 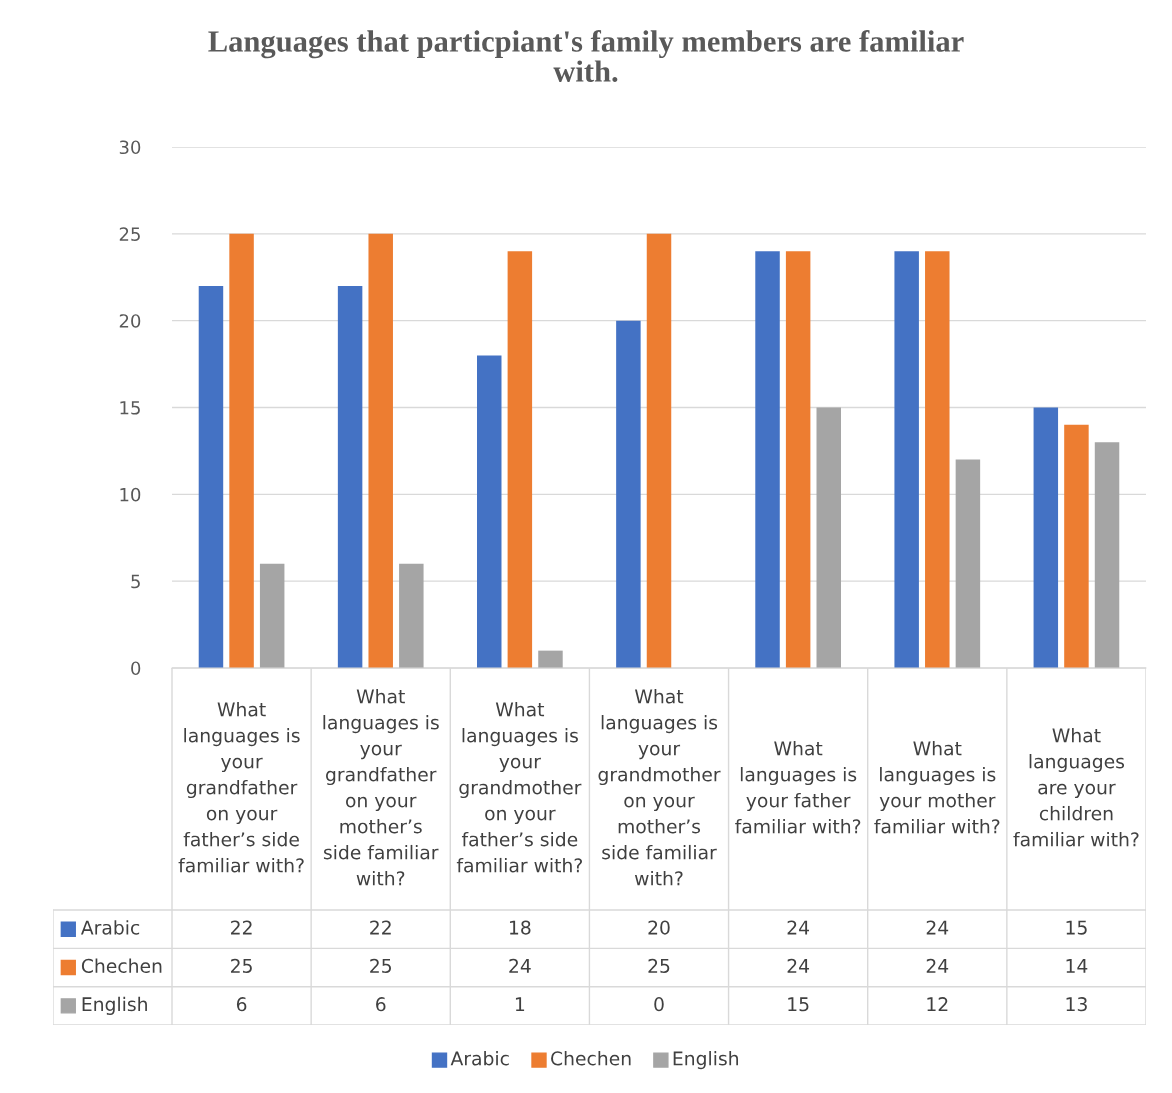 What do you see at coordinates (110, 927) in the screenshot?
I see `legend-label: Arabic` at bounding box center [110, 927].